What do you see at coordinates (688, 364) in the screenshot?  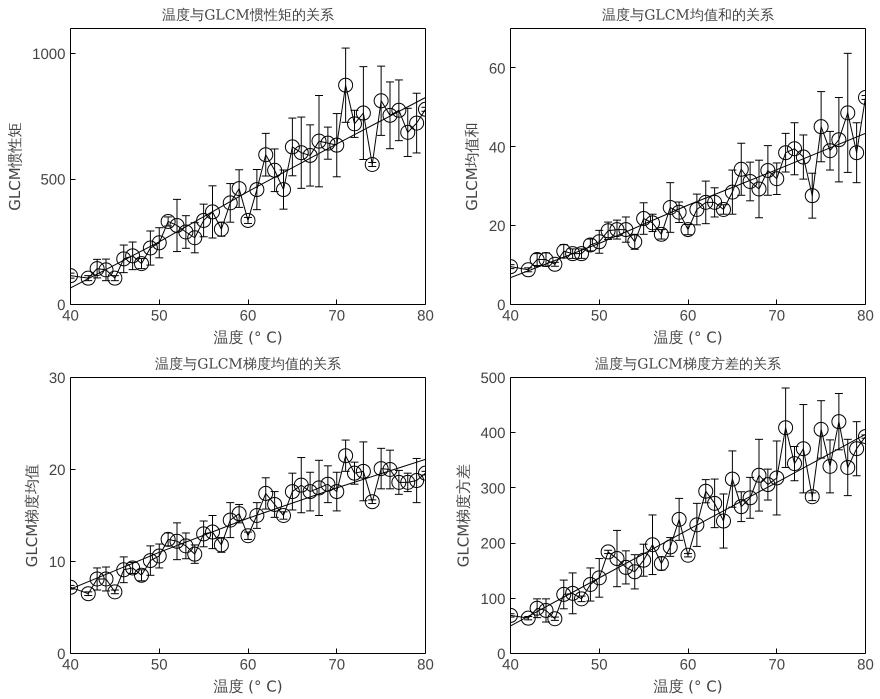 I see `chart-title: 温度与GLCM梯度方差的关系` at bounding box center [688, 364].